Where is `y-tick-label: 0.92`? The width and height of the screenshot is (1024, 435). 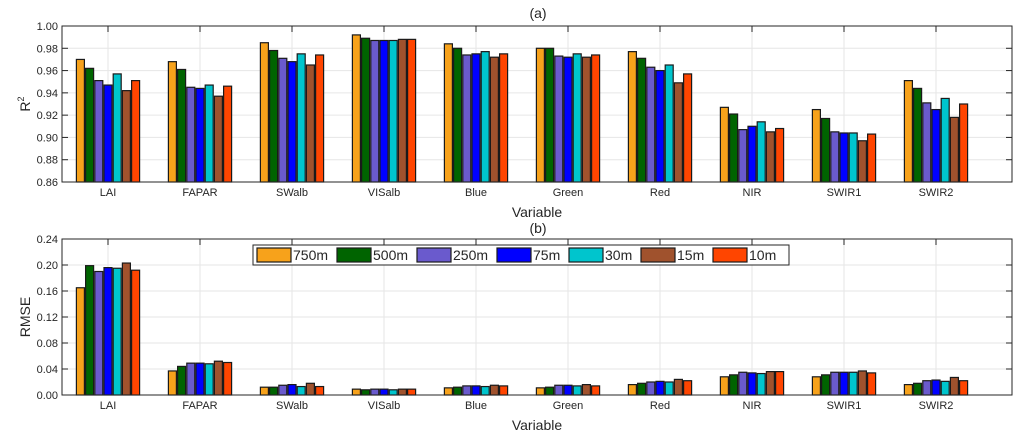
y-tick-label: 0.92 is located at coordinates (47, 116).